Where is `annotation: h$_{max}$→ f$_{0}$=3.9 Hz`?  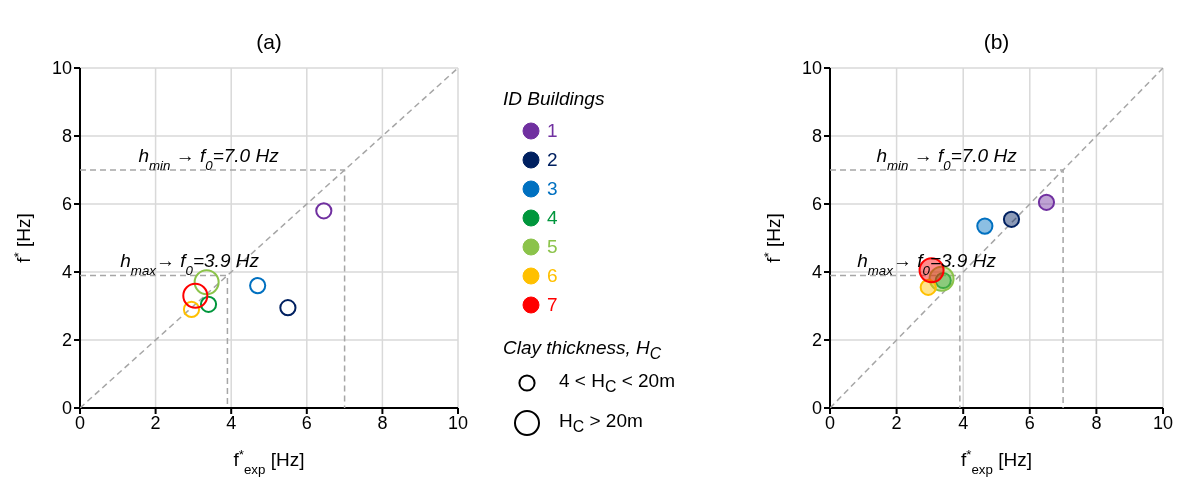
annotation: h$_{max}$→ f$_{0}$=3.9 Hz is located at coordinates (190, 264).